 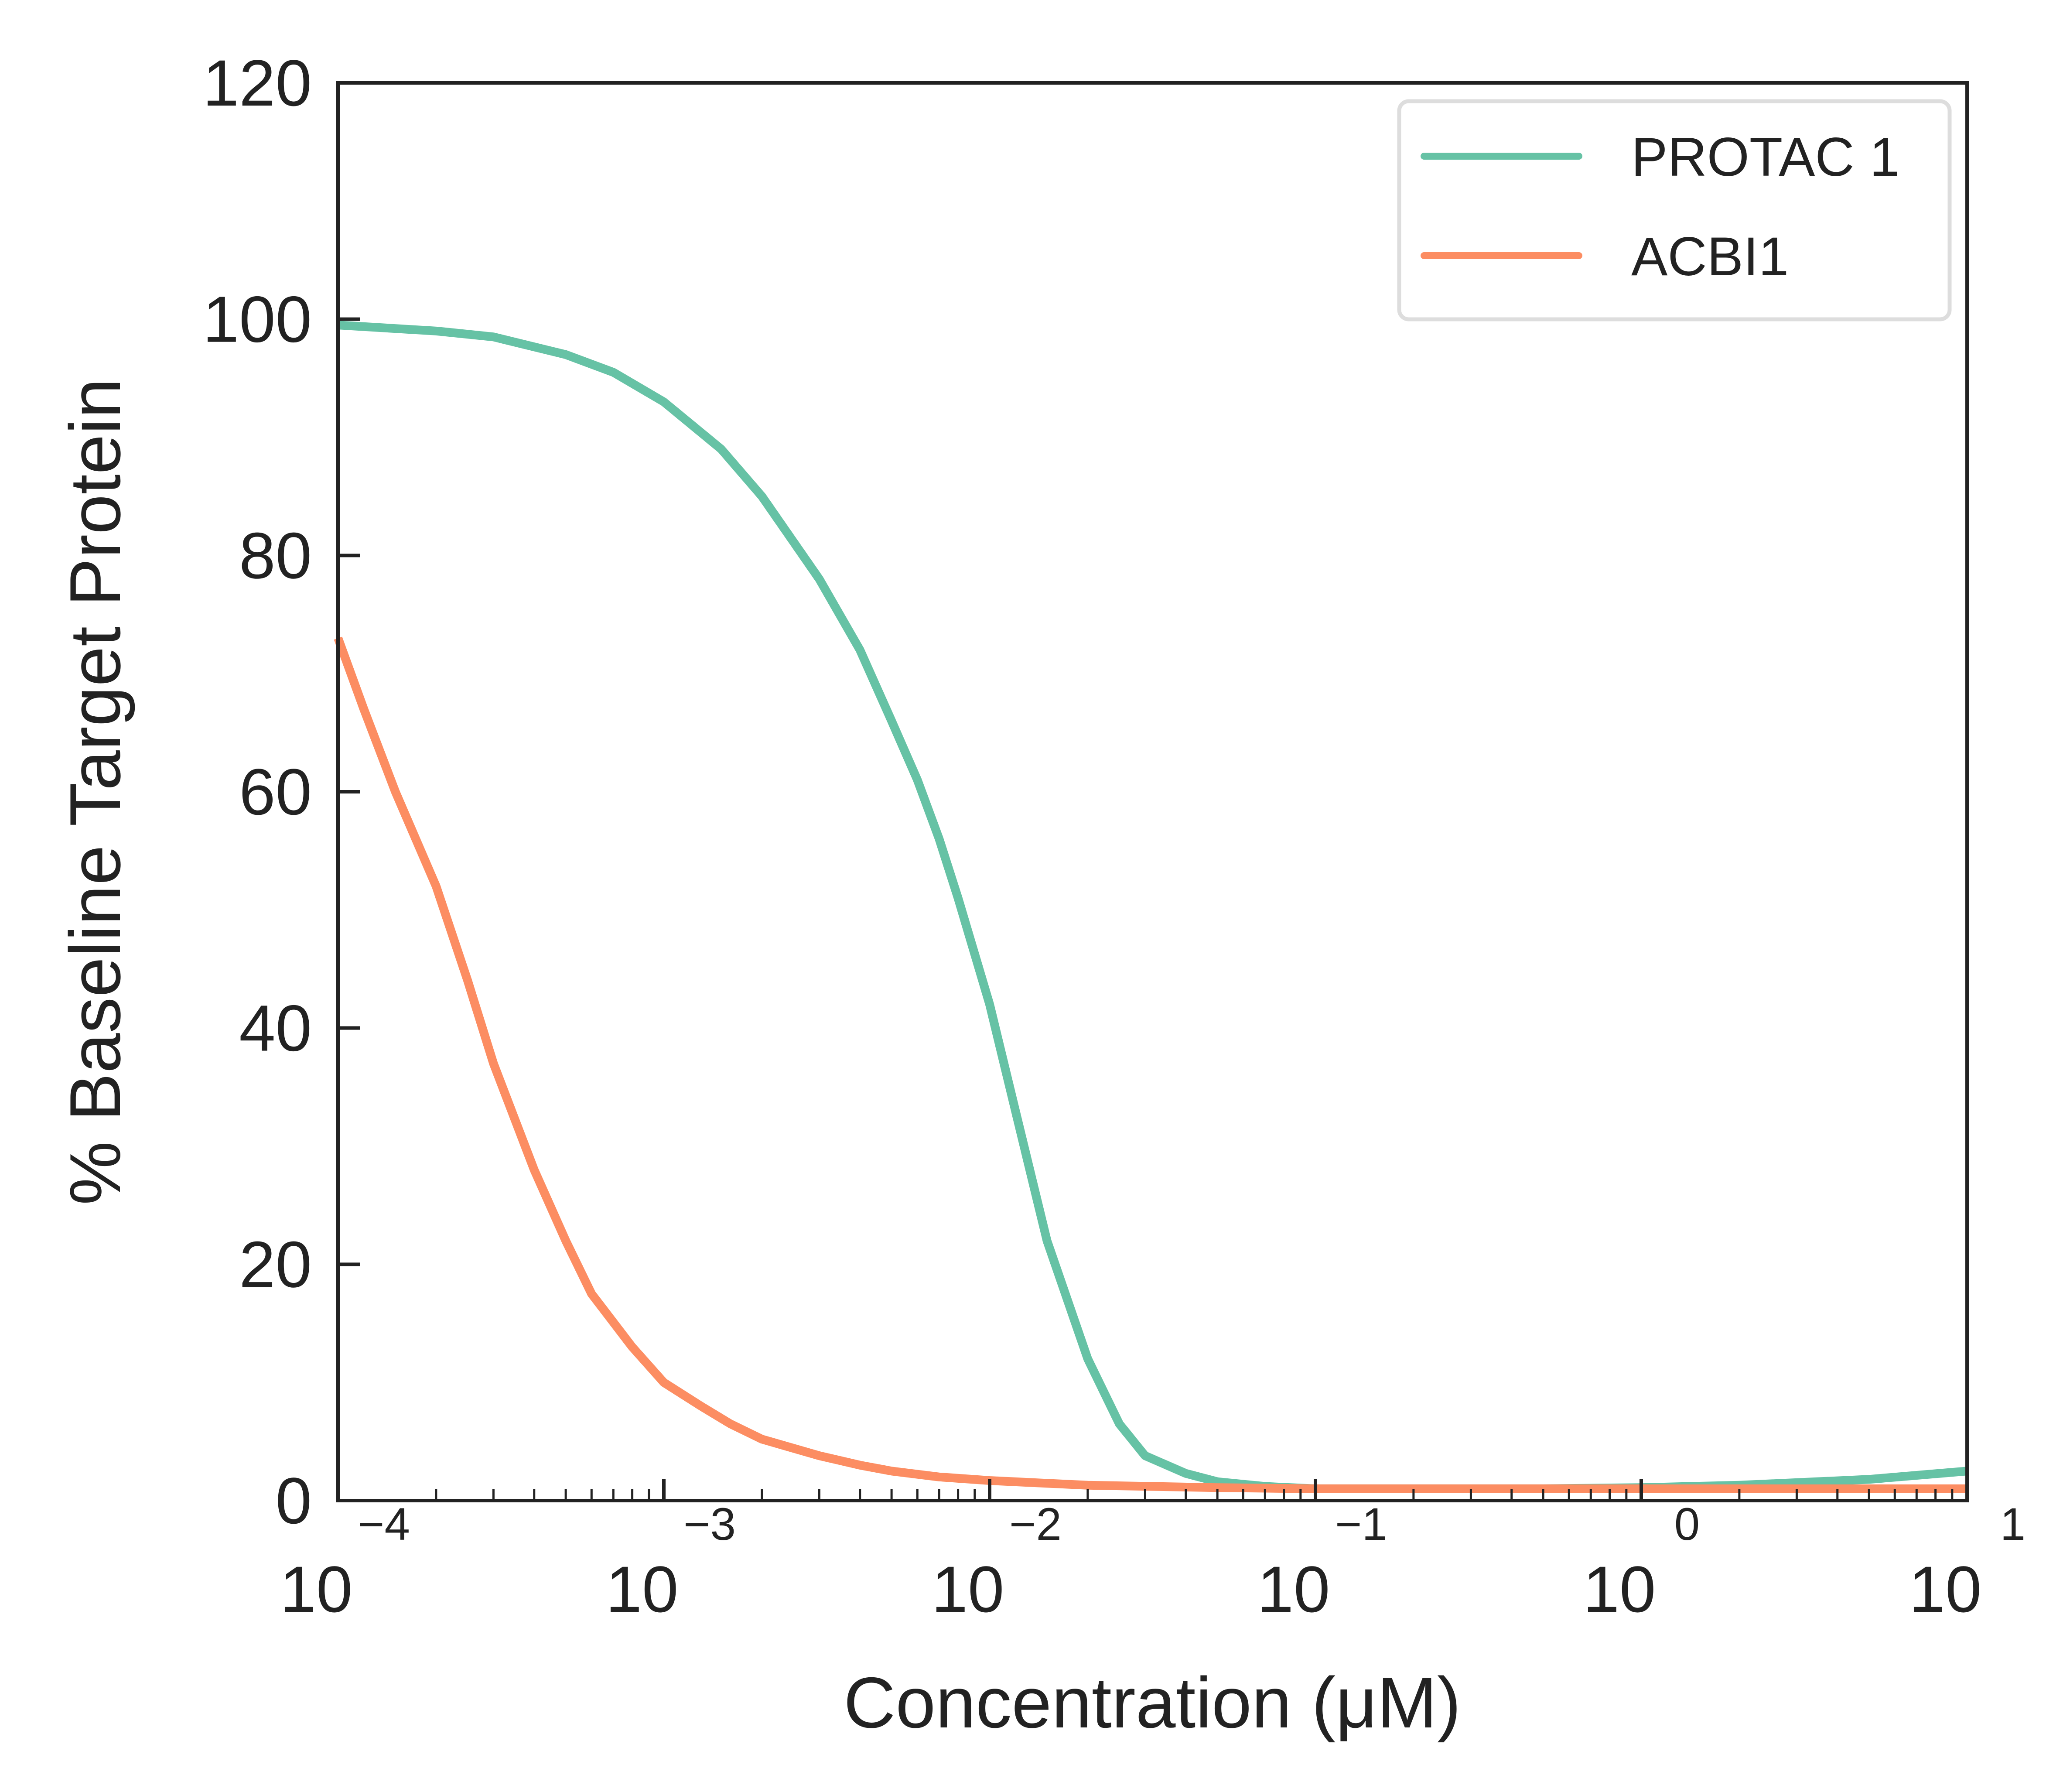 What do you see at coordinates (1361, 1524) in the screenshot?
I see `x-tick-exponent: −1` at bounding box center [1361, 1524].